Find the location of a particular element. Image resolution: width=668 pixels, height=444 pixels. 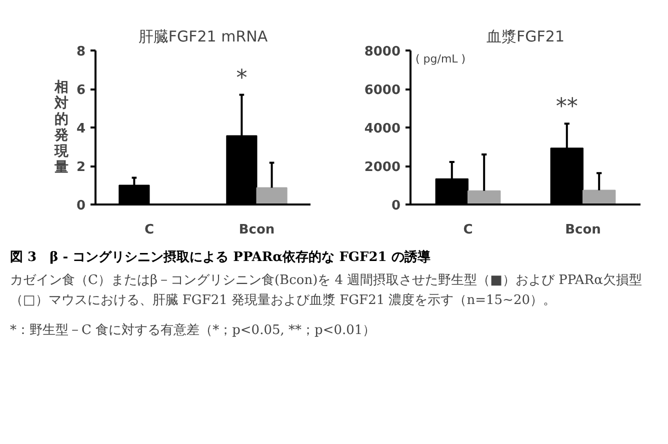

chart-title: 血漿FGF21 is located at coordinates (525, 37).